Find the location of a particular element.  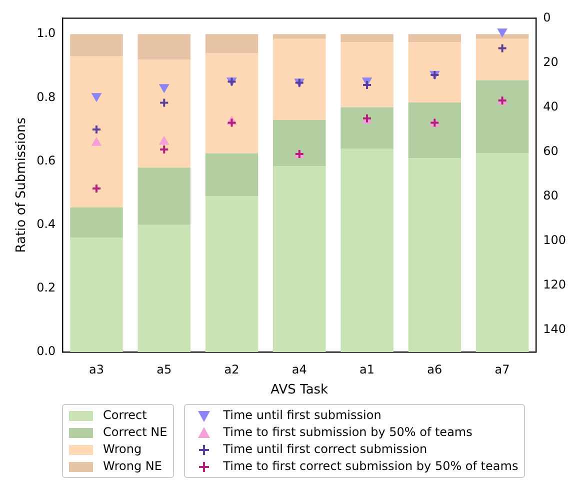

y-tick-label: 0.8 is located at coordinates (46, 97).